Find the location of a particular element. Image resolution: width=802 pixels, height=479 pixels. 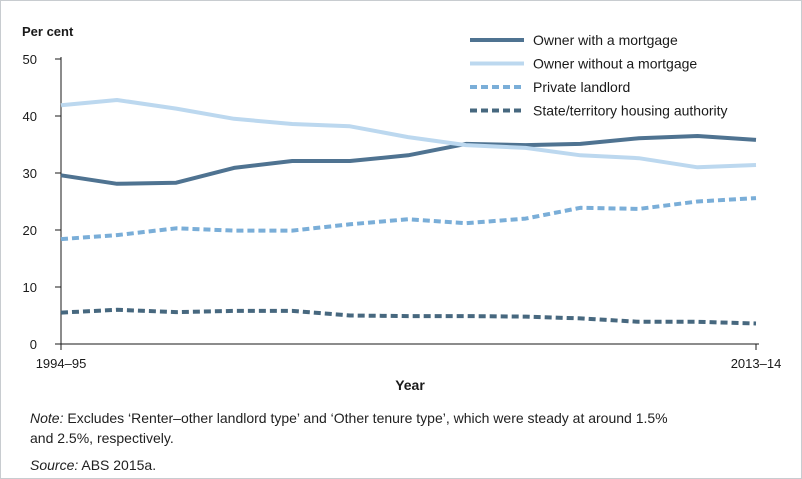

x-tick-label: 2013–14 is located at coordinates (756, 363).